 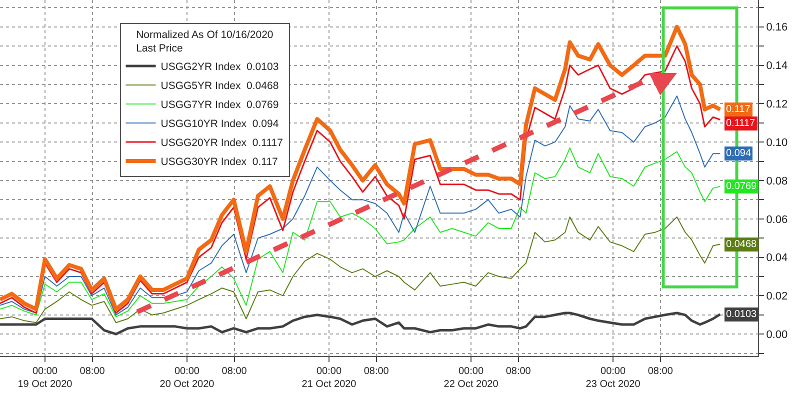 I want to click on y-tick-label: 0.12, so click(x=777, y=104).